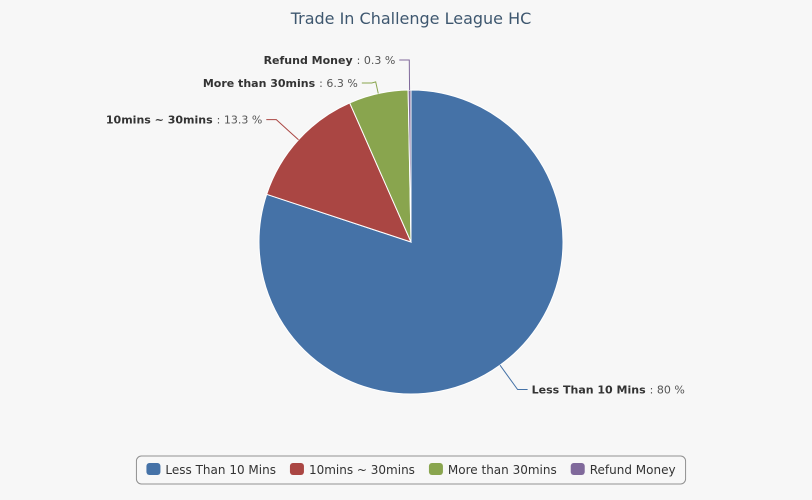 The image size is (812, 500). I want to click on data-label-value: : 13.3 %, so click(240, 120).